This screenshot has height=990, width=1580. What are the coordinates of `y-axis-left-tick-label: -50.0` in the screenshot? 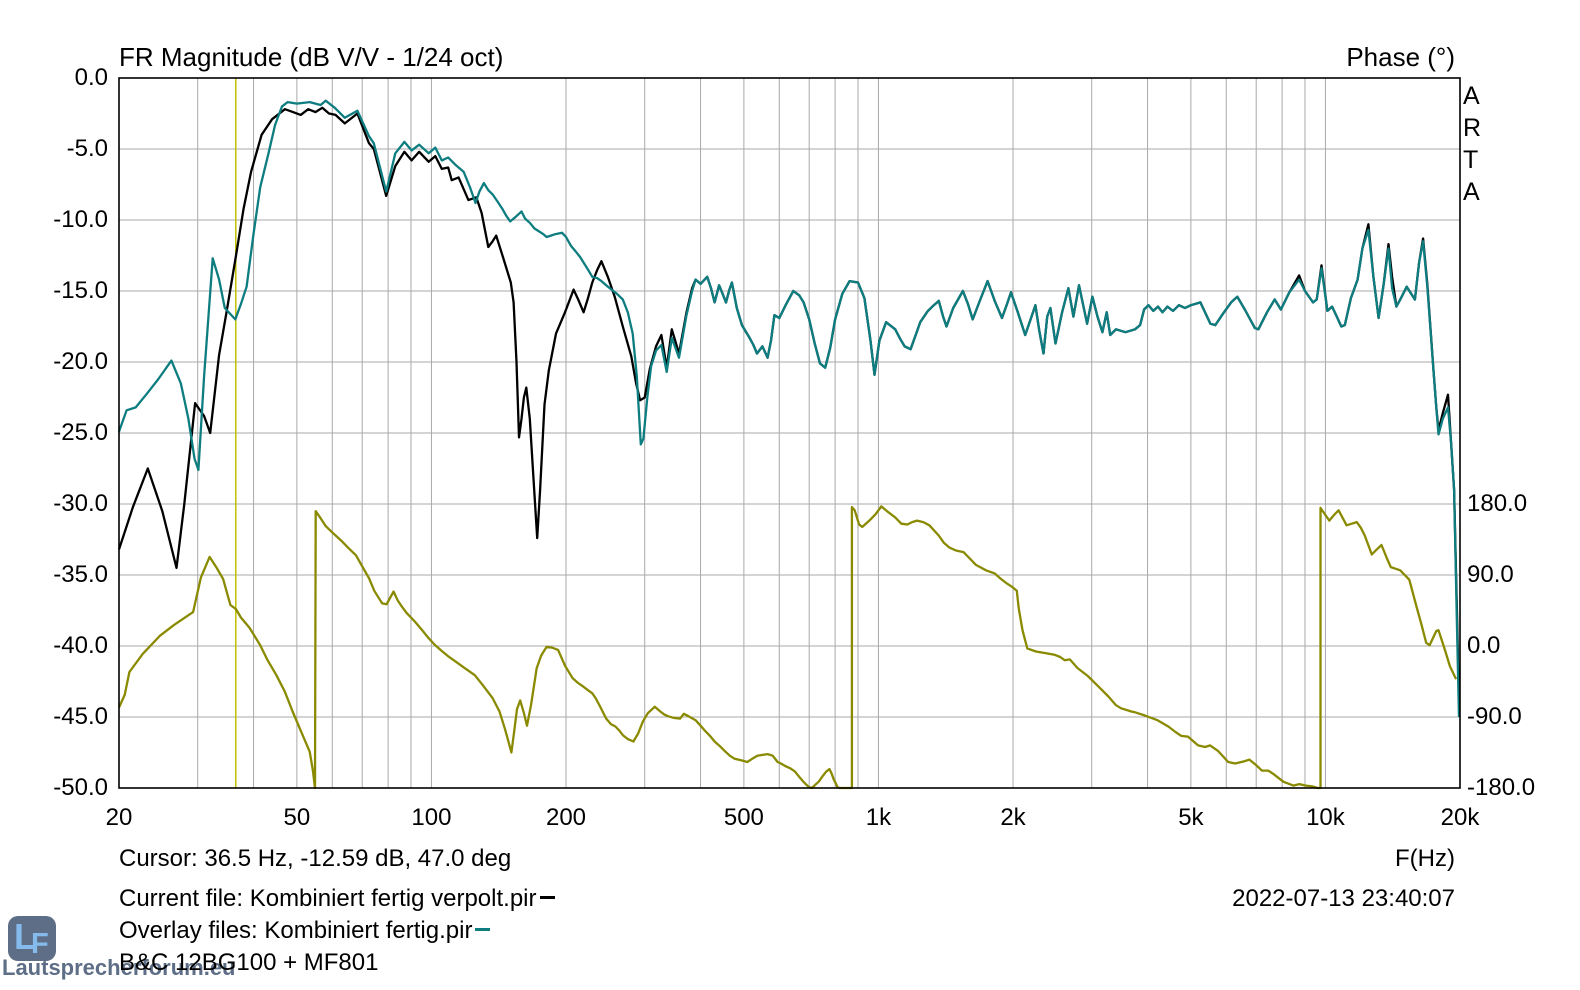 It's located at (80, 787).